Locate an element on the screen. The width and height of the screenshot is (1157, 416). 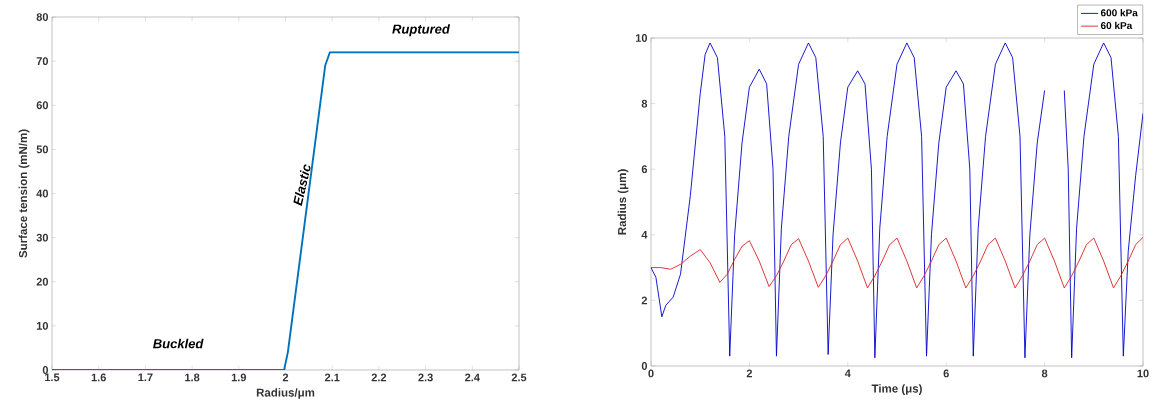
x-tick-label: 1.8 is located at coordinates (192, 377).